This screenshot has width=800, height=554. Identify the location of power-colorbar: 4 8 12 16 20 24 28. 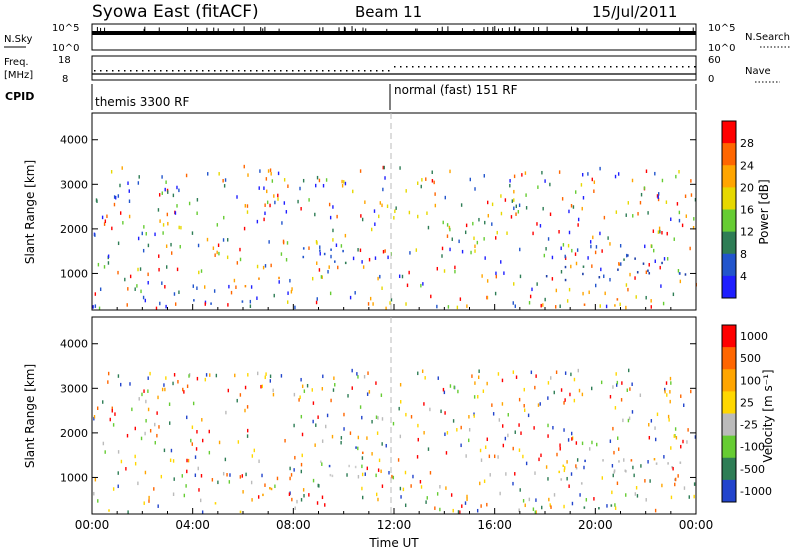
(737, 209).